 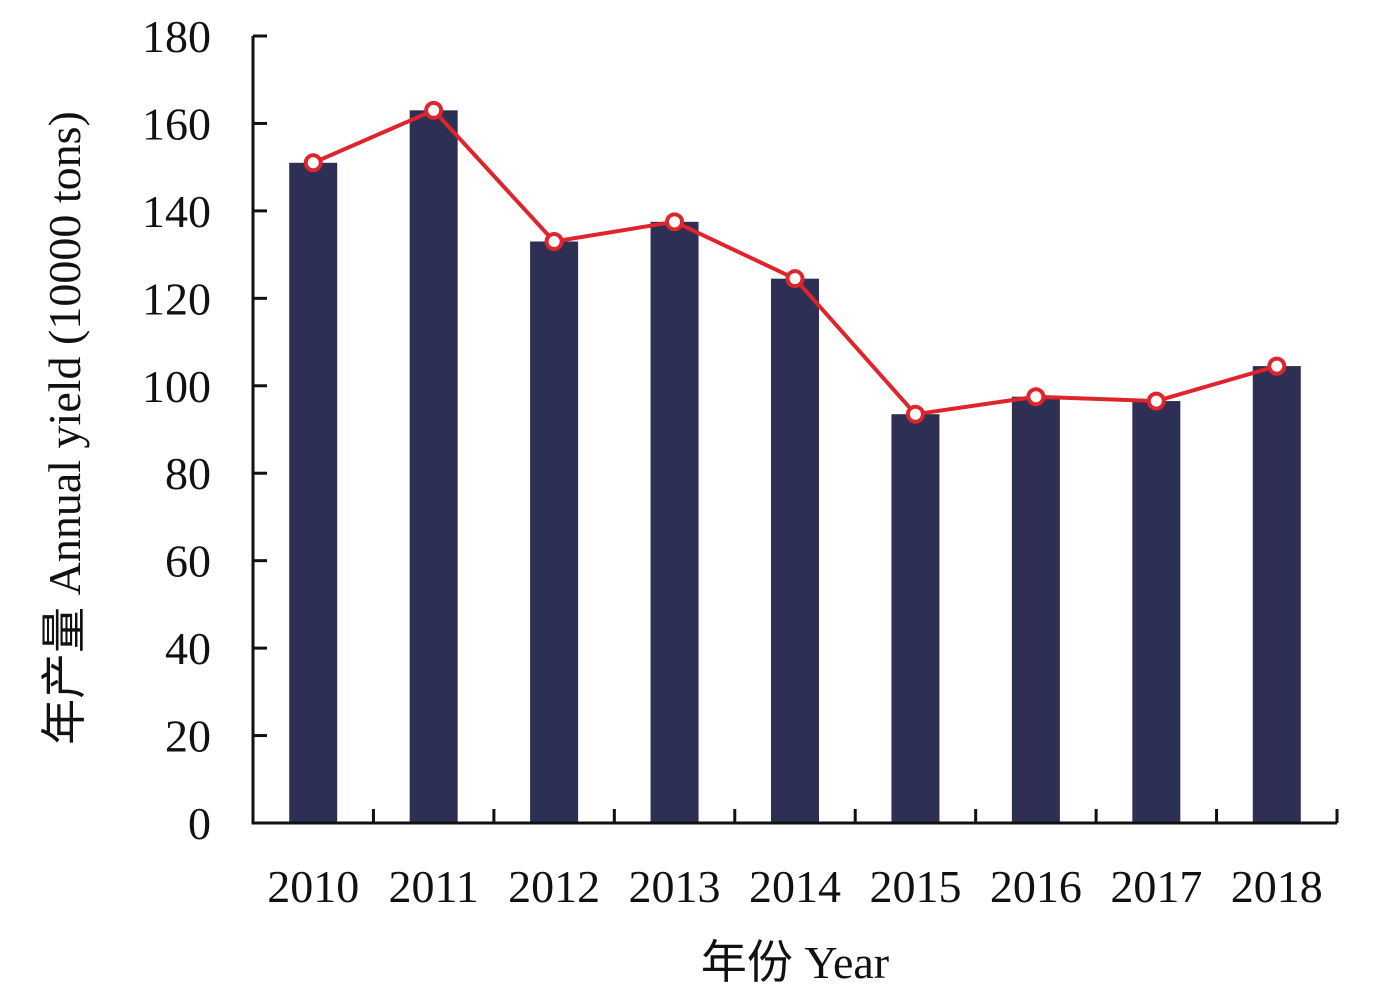 I want to click on x-tick-label-2016: 2016, so click(x=1036, y=886).